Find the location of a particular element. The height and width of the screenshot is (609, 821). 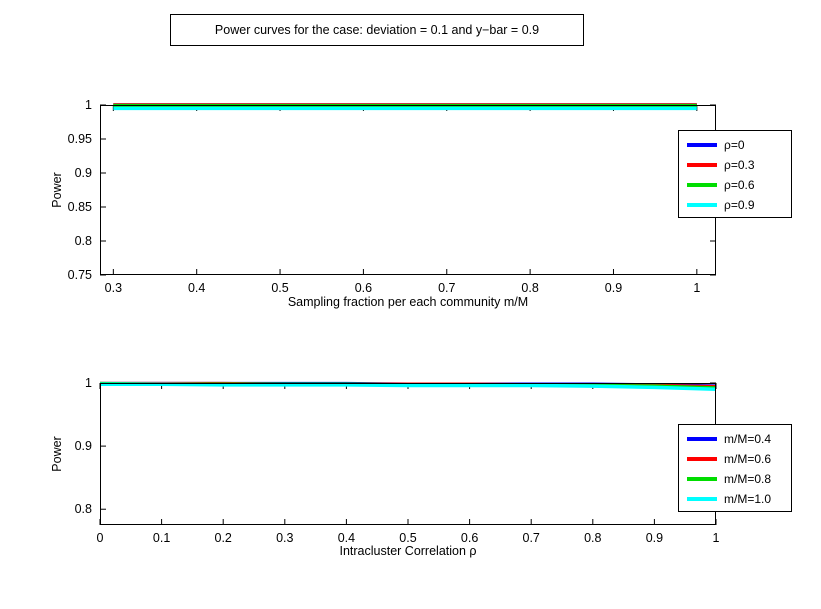

legend-item: ρ=0.6 is located at coordinates (739, 185).